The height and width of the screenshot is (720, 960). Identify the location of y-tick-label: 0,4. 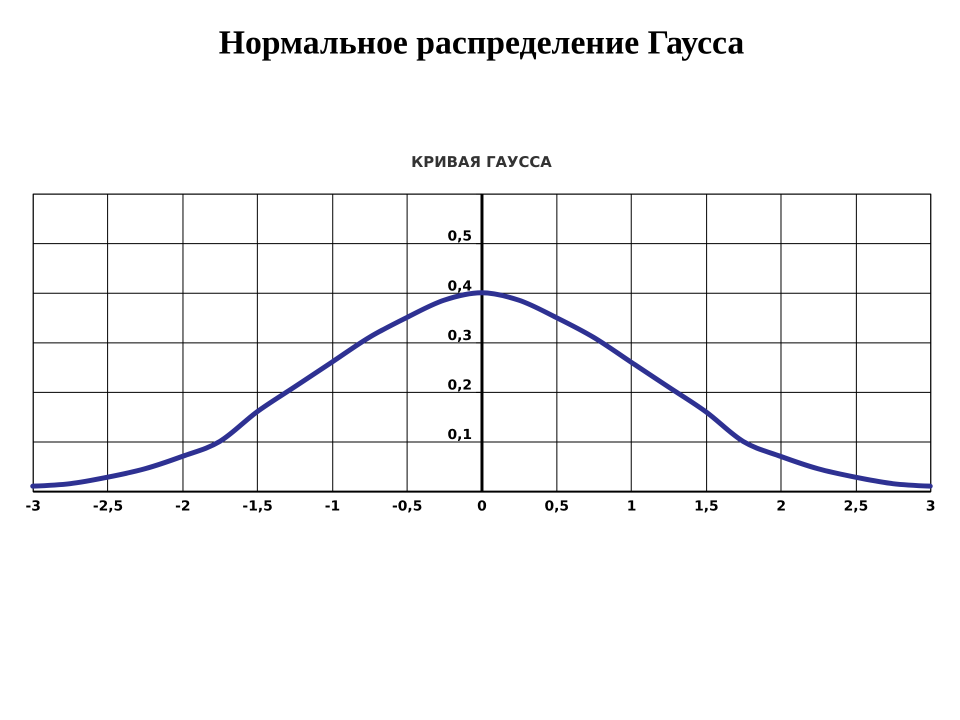
(459, 286).